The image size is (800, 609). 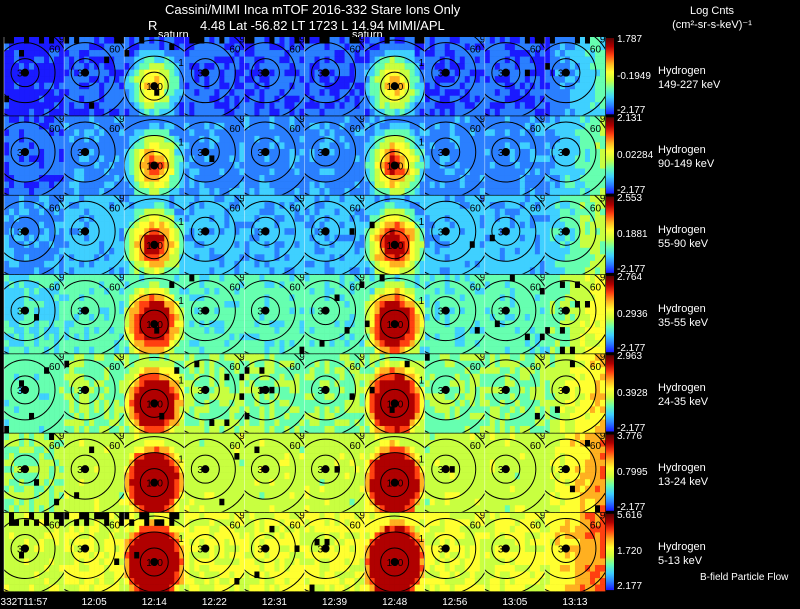 What do you see at coordinates (154, 246) in the screenshot?
I see `contour-level-label: 180` at bounding box center [154, 246].